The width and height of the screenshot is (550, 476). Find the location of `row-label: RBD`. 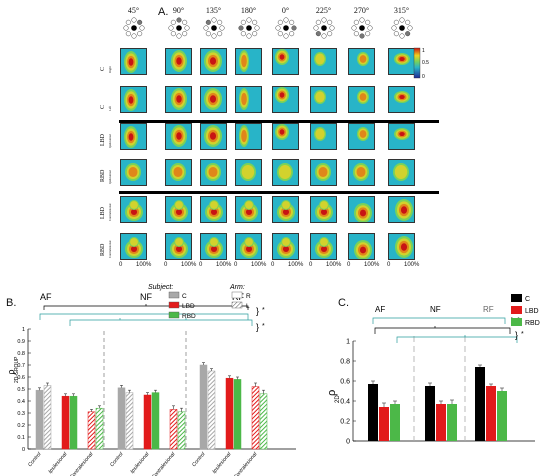

row-label: RBD is located at coordinates (103, 175).